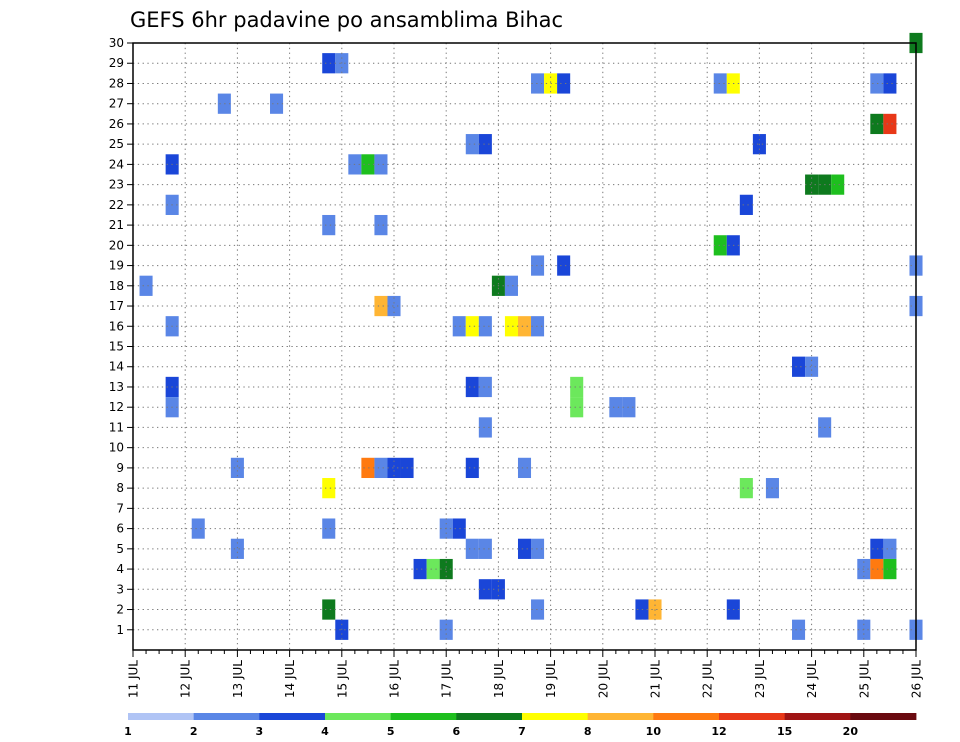 This screenshot has width=960, height=742. Describe the element at coordinates (116, 185) in the screenshot. I see `y-tick-label-23: 23` at that location.